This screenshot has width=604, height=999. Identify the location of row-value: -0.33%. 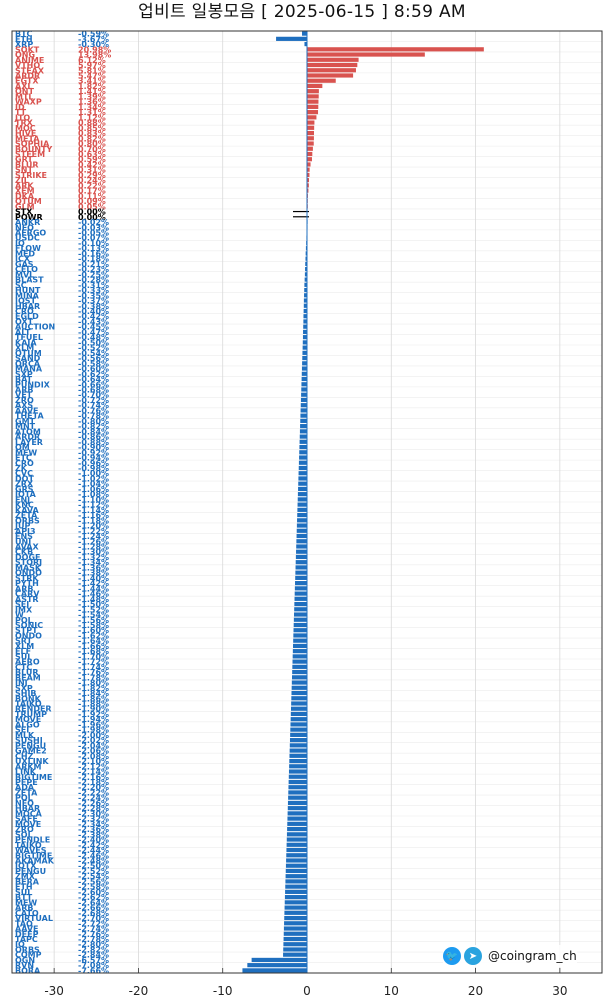
(93, 290).